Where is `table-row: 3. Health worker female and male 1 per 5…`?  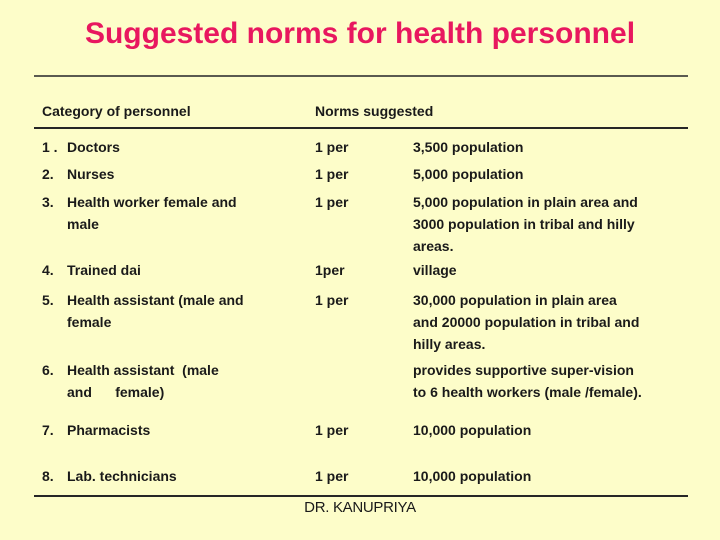
table-row: 3. Health worker female and male 1 per 5… is located at coordinates (366, 224).